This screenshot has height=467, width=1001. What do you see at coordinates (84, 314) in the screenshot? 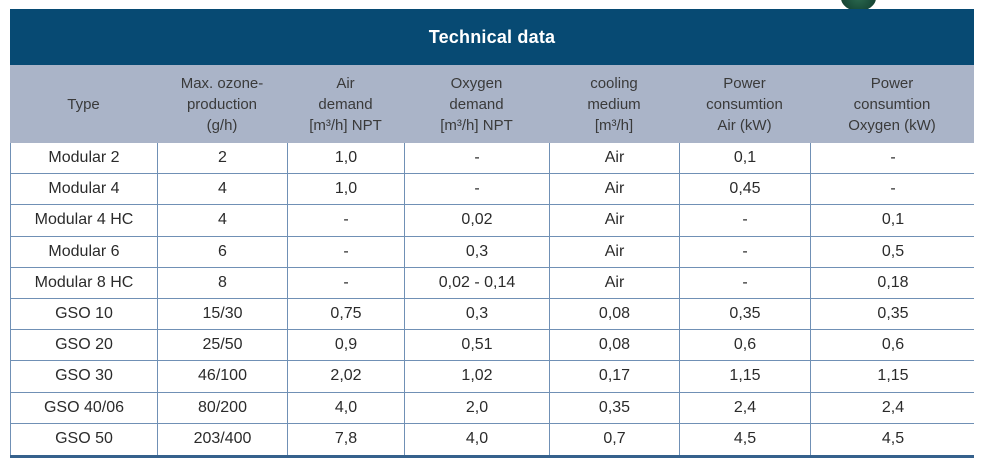
I see `table-cell: GSO 10` at bounding box center [84, 314].